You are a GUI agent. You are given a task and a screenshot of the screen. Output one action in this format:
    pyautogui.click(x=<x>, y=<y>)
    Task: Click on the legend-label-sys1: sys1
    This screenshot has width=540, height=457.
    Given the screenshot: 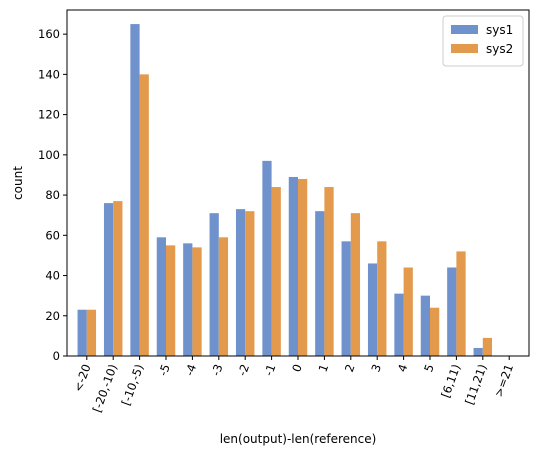 What is the action you would take?
    pyautogui.click(x=499, y=30)
    